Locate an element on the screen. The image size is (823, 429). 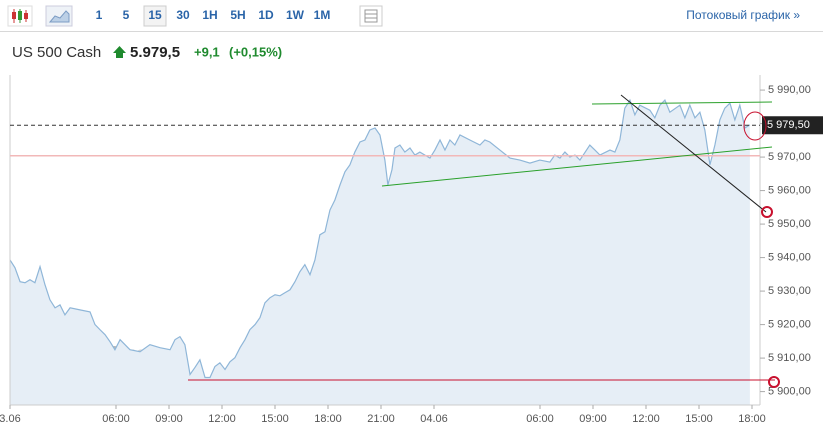
interval-button: 5H is located at coordinates (237, 15).